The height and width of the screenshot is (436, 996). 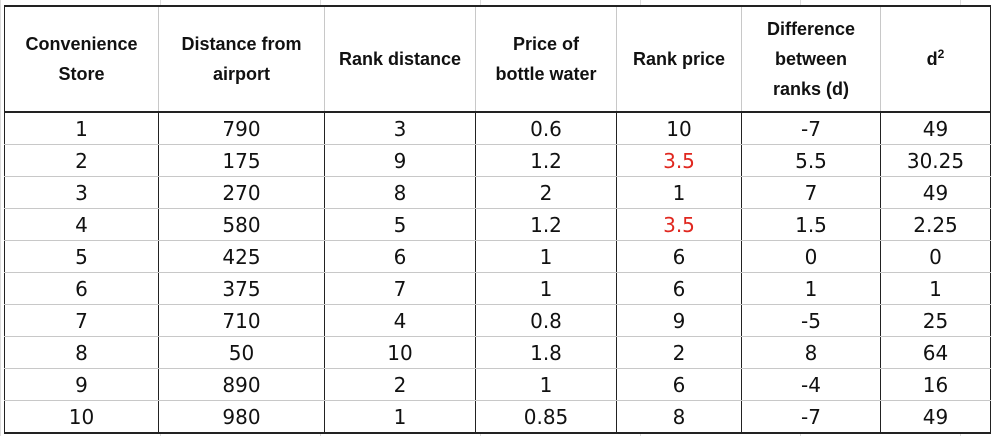 I want to click on table-row: 8 50 10 1.8 2 8 64, so click(x=497, y=352).